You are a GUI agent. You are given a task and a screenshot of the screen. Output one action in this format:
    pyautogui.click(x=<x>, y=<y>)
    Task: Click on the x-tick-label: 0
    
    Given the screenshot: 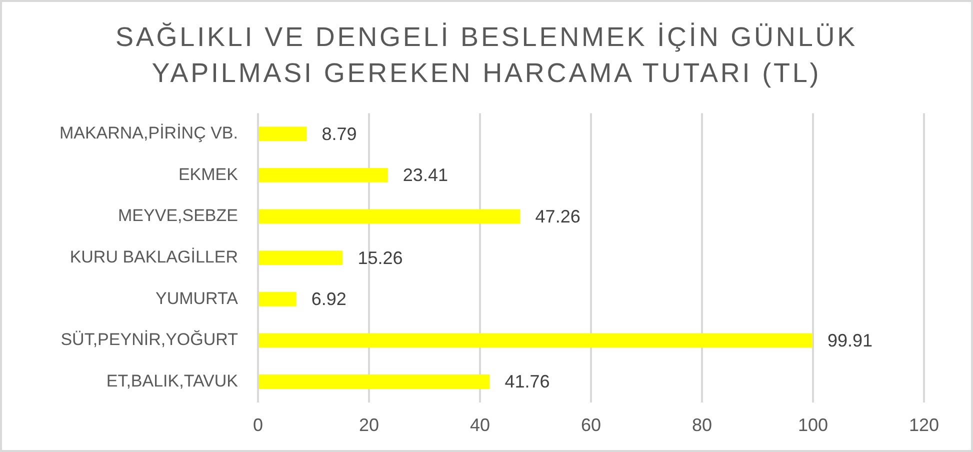 What is the action you would take?
    pyautogui.click(x=258, y=425)
    